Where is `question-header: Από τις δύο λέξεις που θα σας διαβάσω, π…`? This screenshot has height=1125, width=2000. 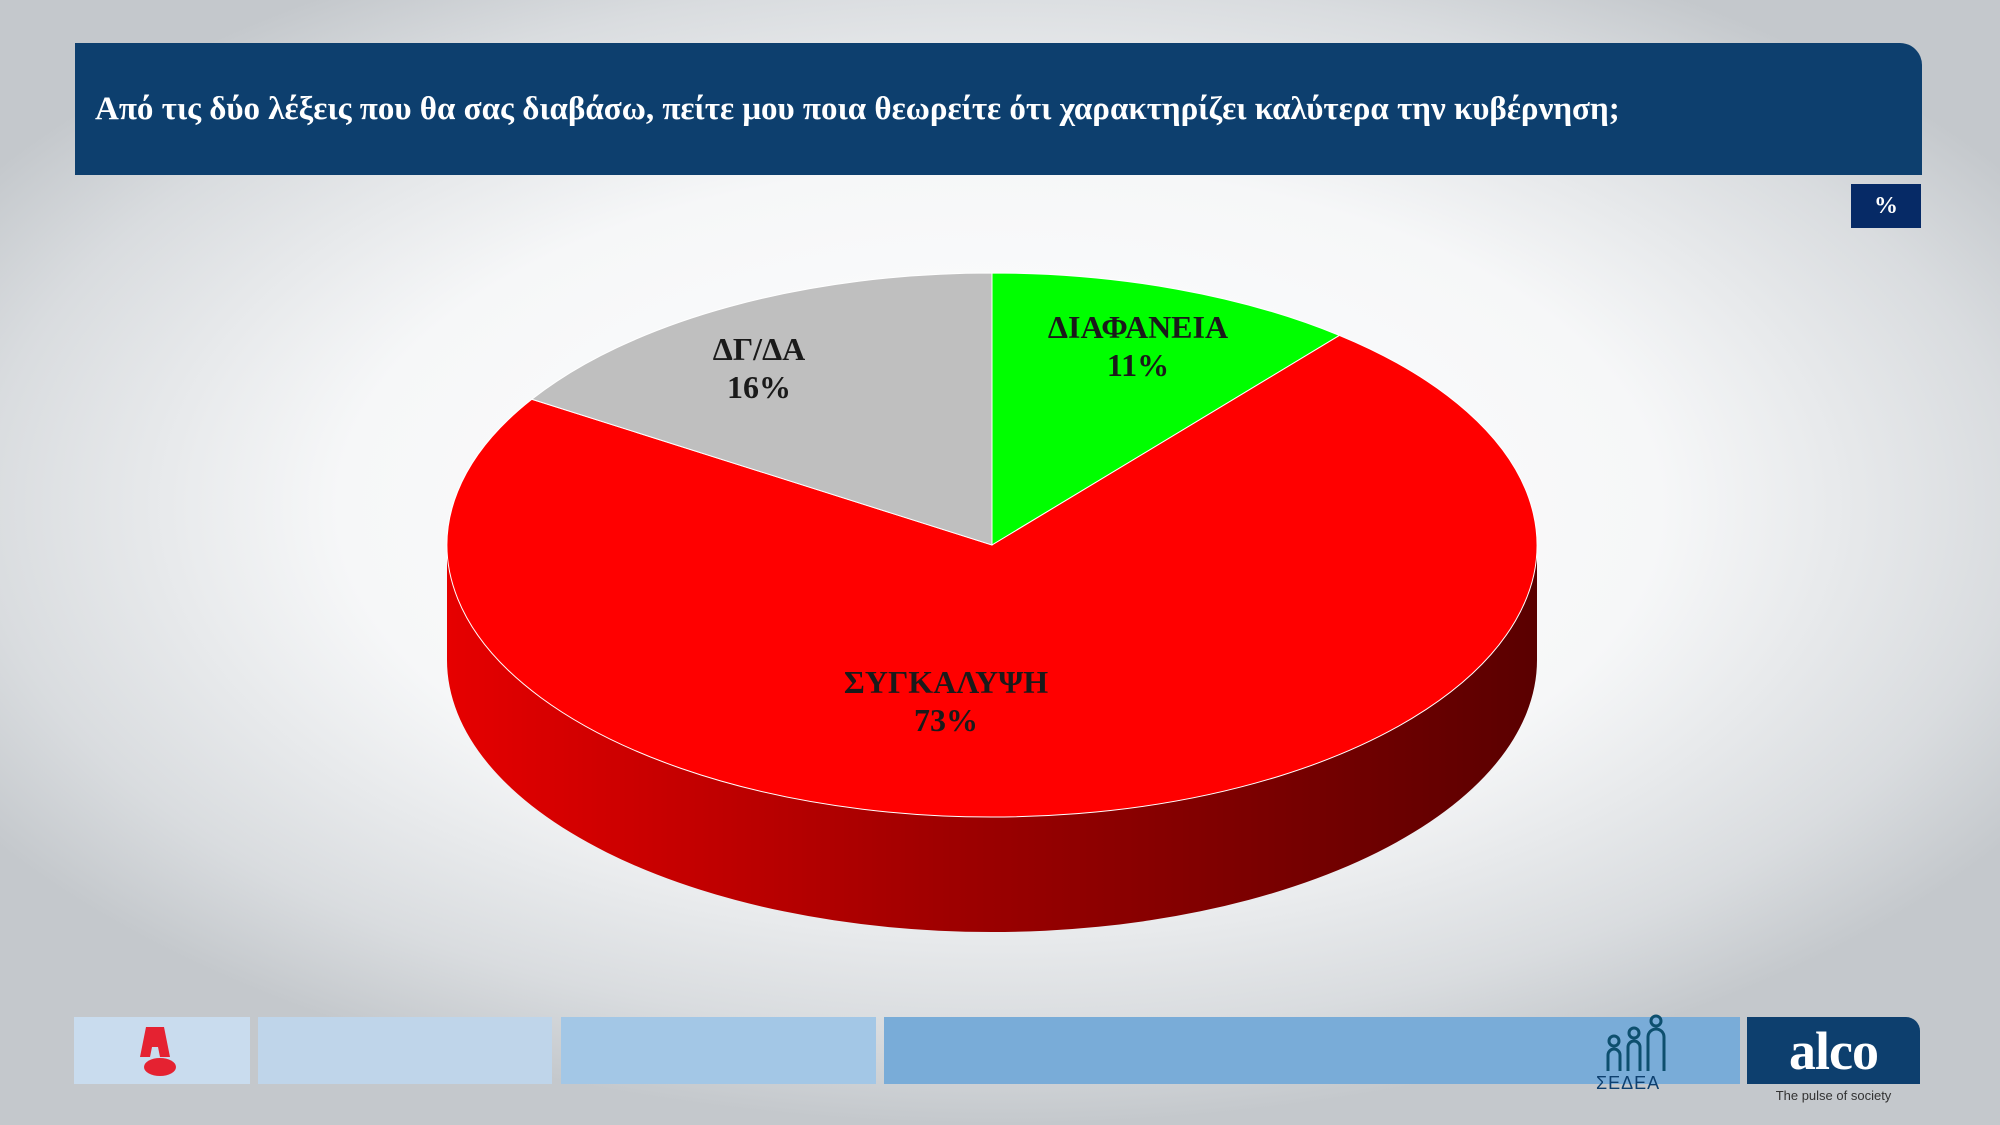 question-header: Από τις δύο λέξεις που θα σας διαβάσω, π… is located at coordinates (998, 109).